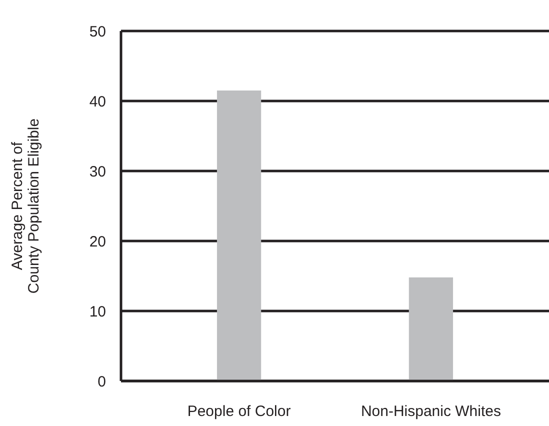  I want to click on y-tick-label: 30, so click(97, 171).